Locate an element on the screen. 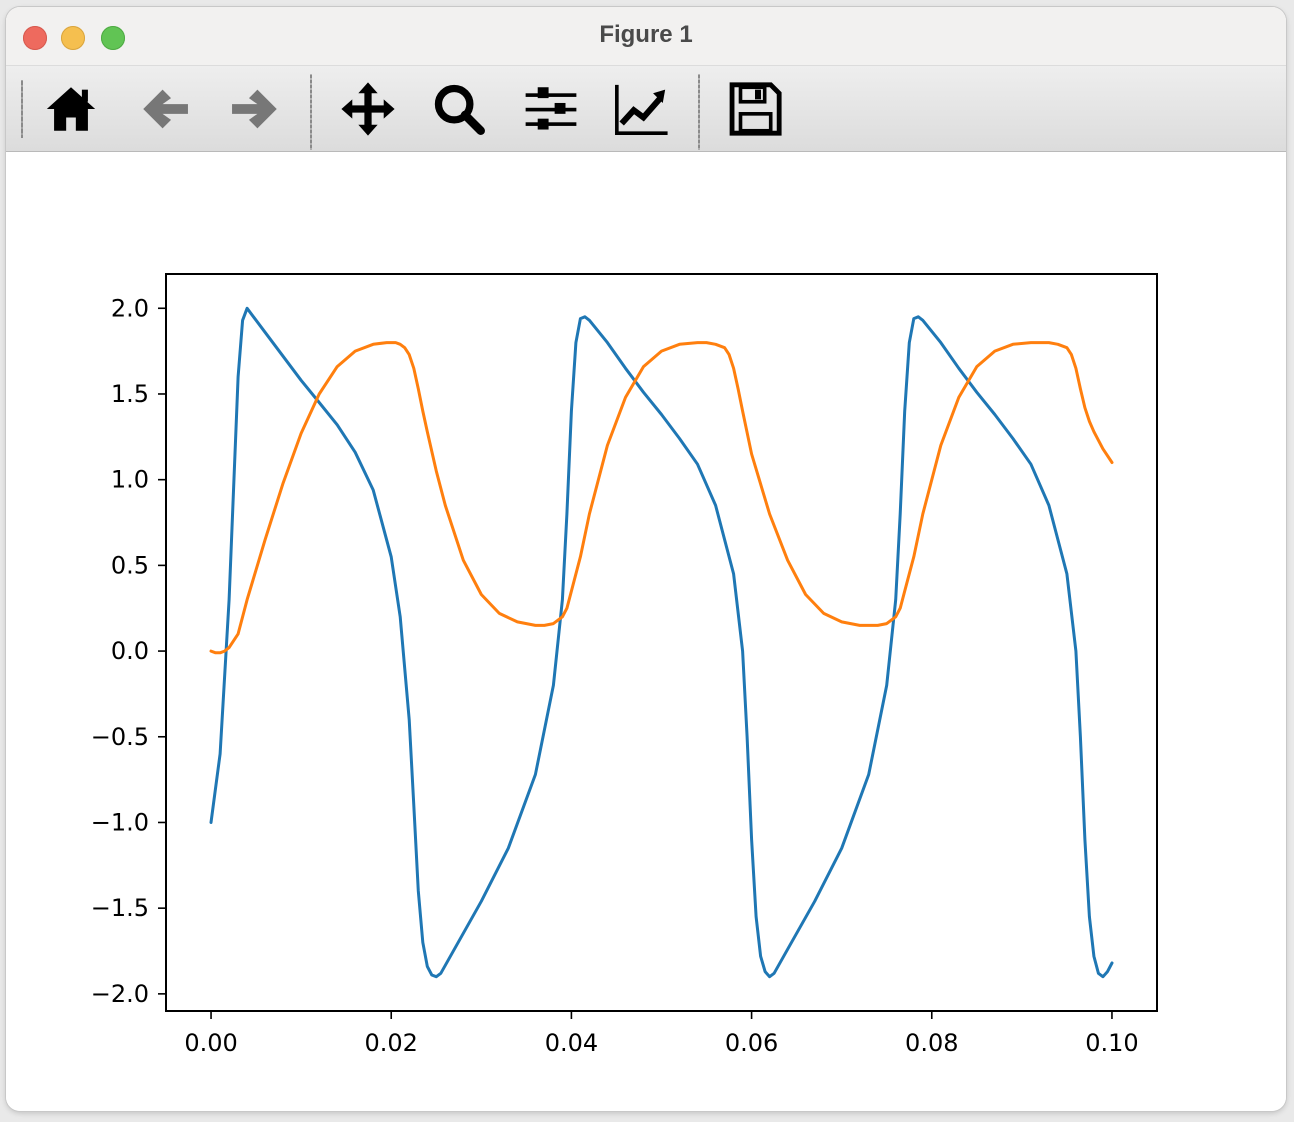 Image resolution: width=1294 pixels, height=1122 pixels. navigation-toolbar is located at coordinates (646, 109).